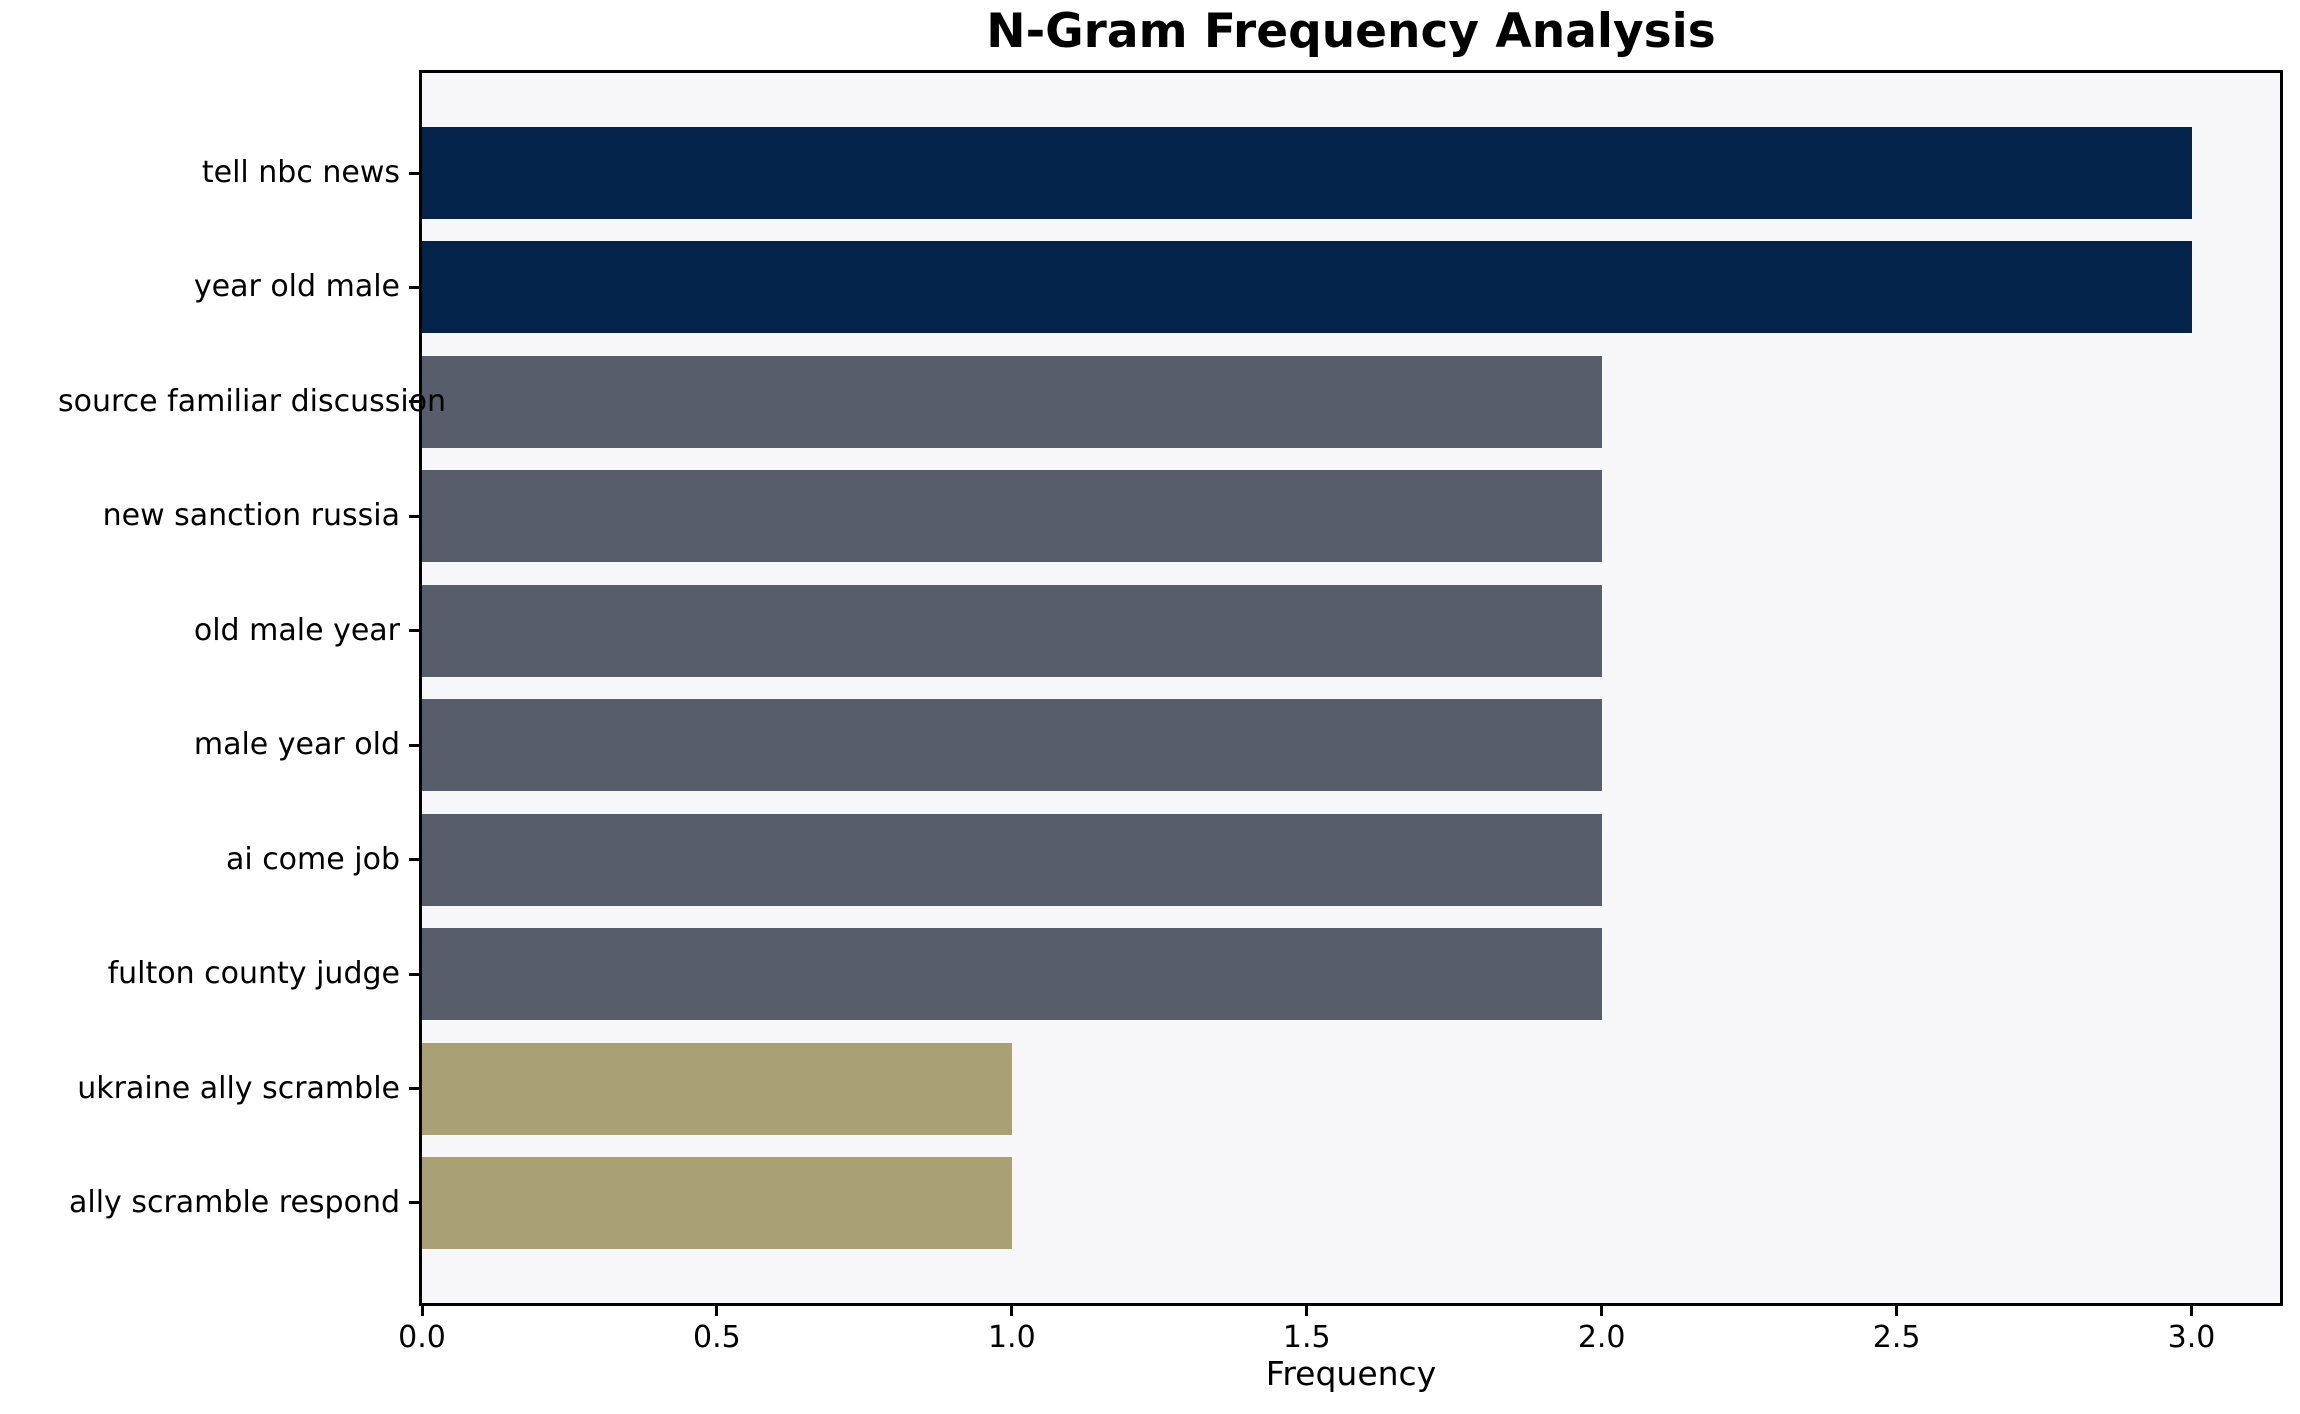 The height and width of the screenshot is (1414, 2300). What do you see at coordinates (296, 287) in the screenshot?
I see `y-tick-label: year old male` at bounding box center [296, 287].